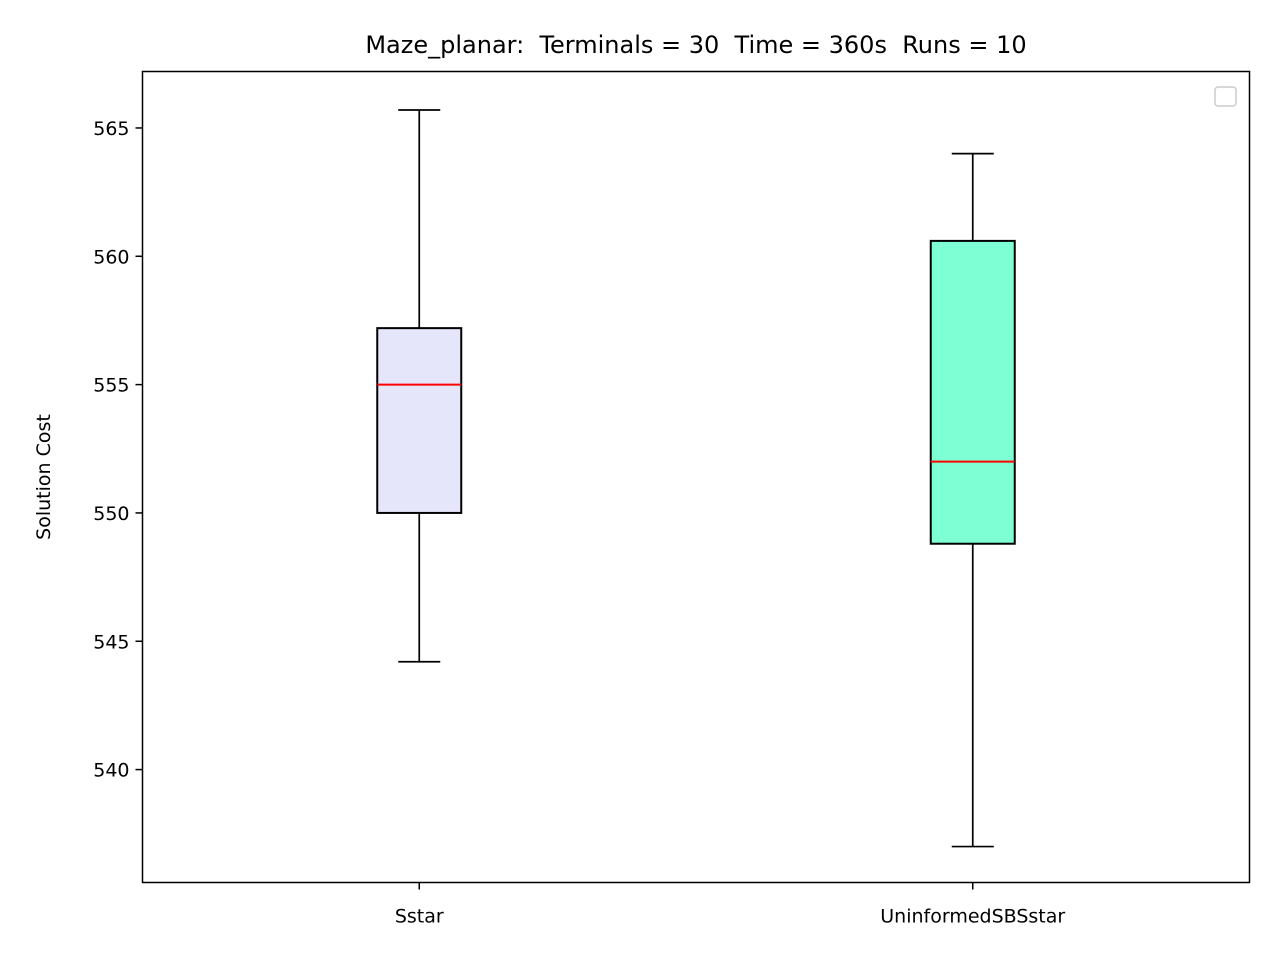 Image resolution: width=1280 pixels, height=965 pixels. I want to click on y-axis-label: Solution Cost, so click(44, 477).